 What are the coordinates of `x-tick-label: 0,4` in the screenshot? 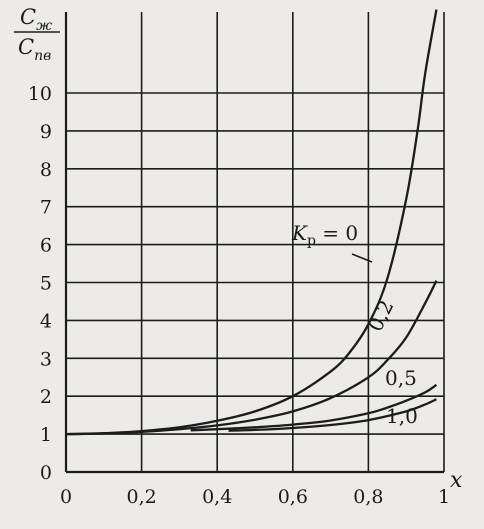 It's located at (217, 497).